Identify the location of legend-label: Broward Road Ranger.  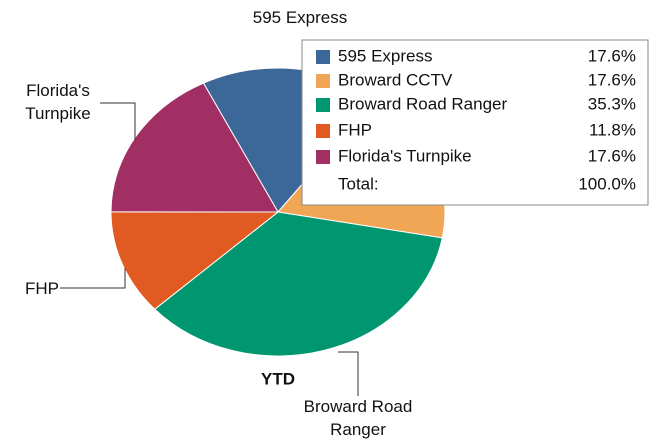
(422, 103).